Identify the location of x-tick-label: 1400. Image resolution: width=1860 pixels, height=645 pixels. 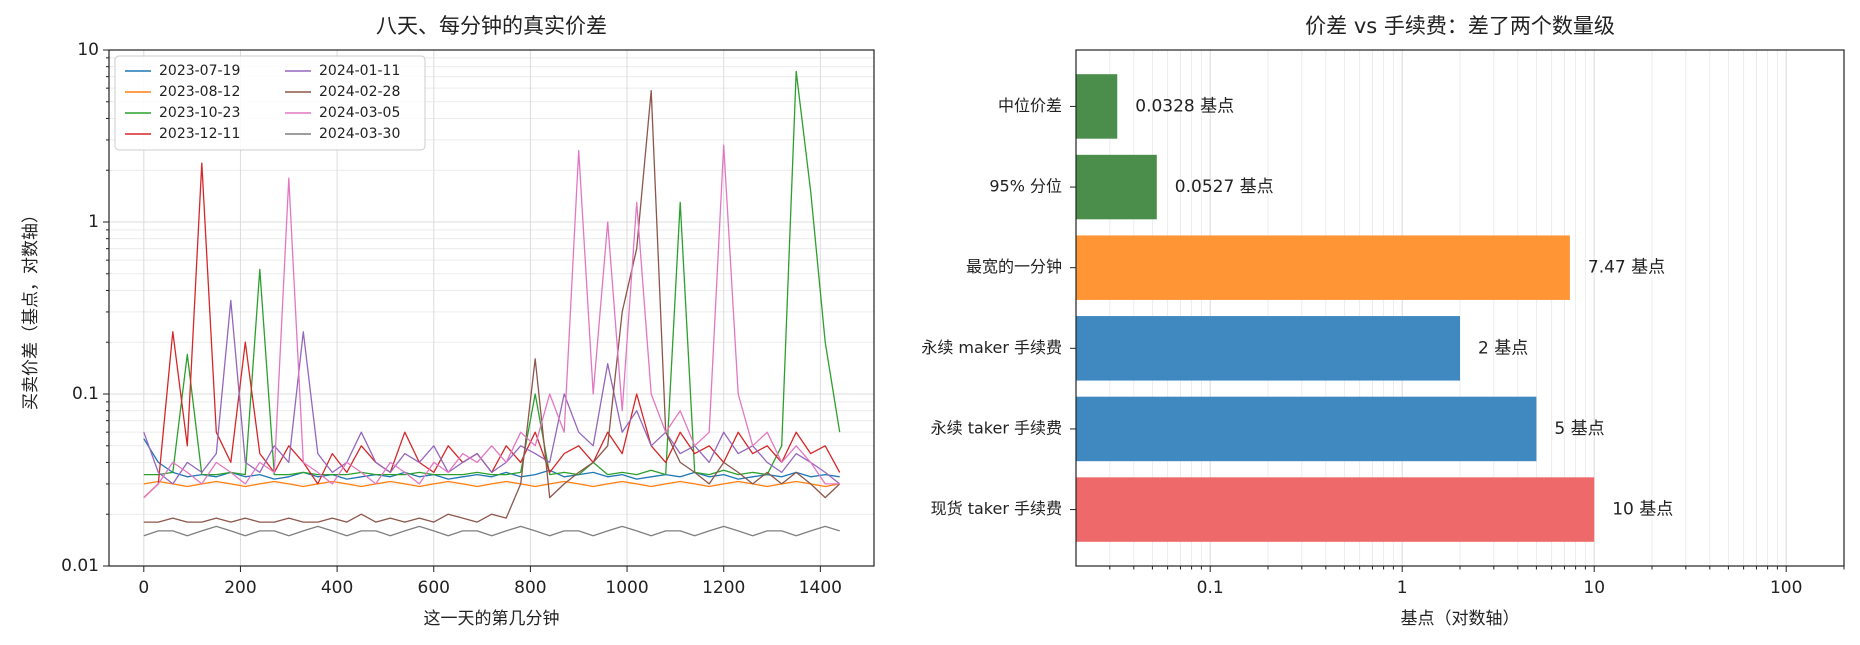
(820, 588).